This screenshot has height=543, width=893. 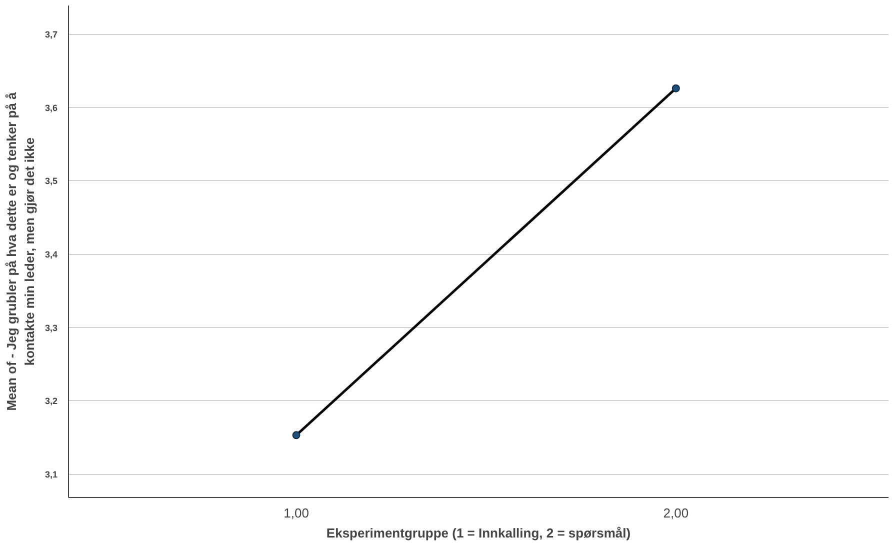 What do you see at coordinates (676, 513) in the screenshot?
I see `x-tick-label: 2,00` at bounding box center [676, 513].